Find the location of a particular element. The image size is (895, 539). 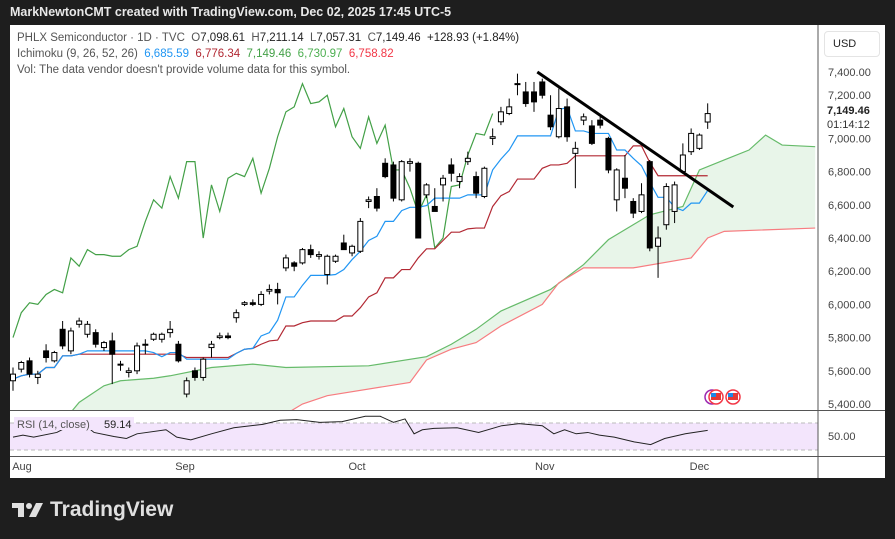

currency-button: USD is located at coordinates (852, 44).